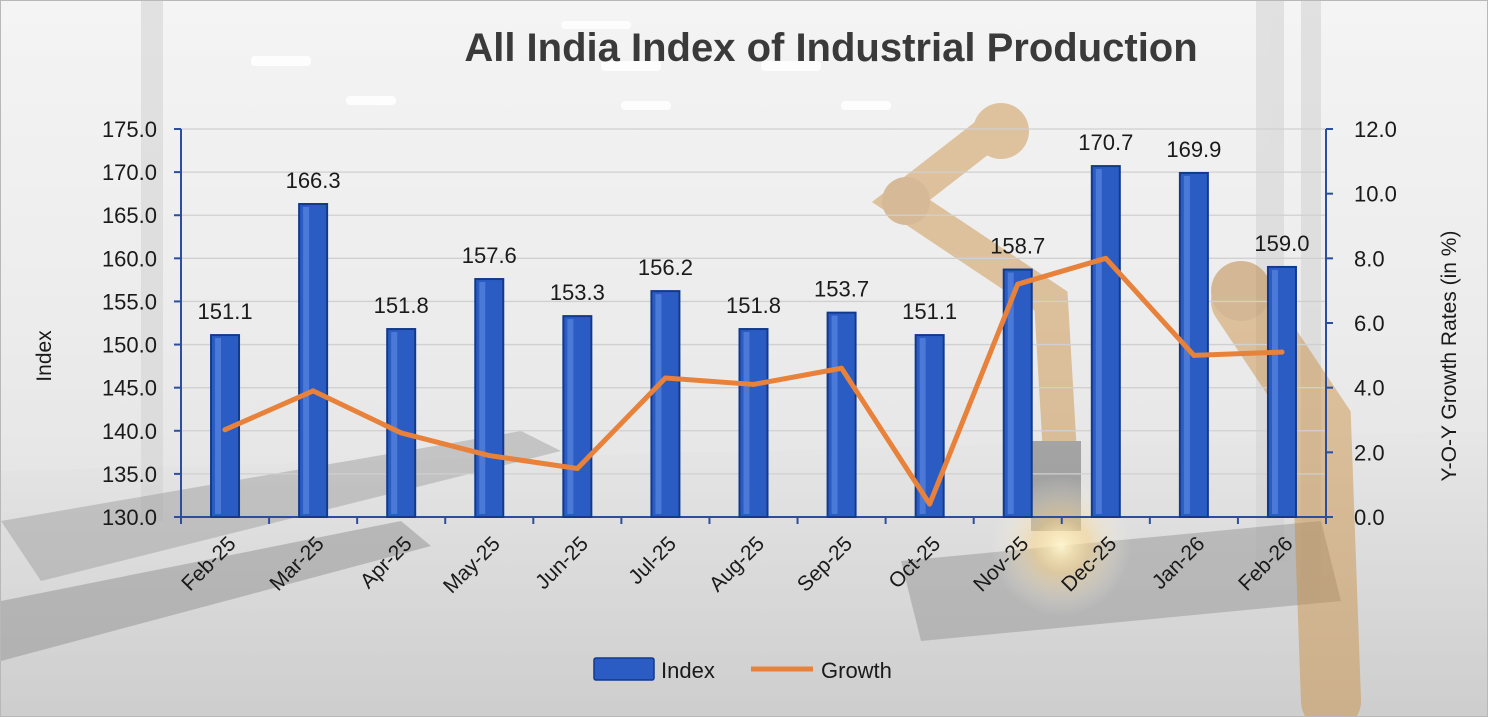 Image resolution: width=1488 pixels, height=717 pixels. What do you see at coordinates (825, 564) in the screenshot?
I see `x-label-Sep-25: Sep-25` at bounding box center [825, 564].